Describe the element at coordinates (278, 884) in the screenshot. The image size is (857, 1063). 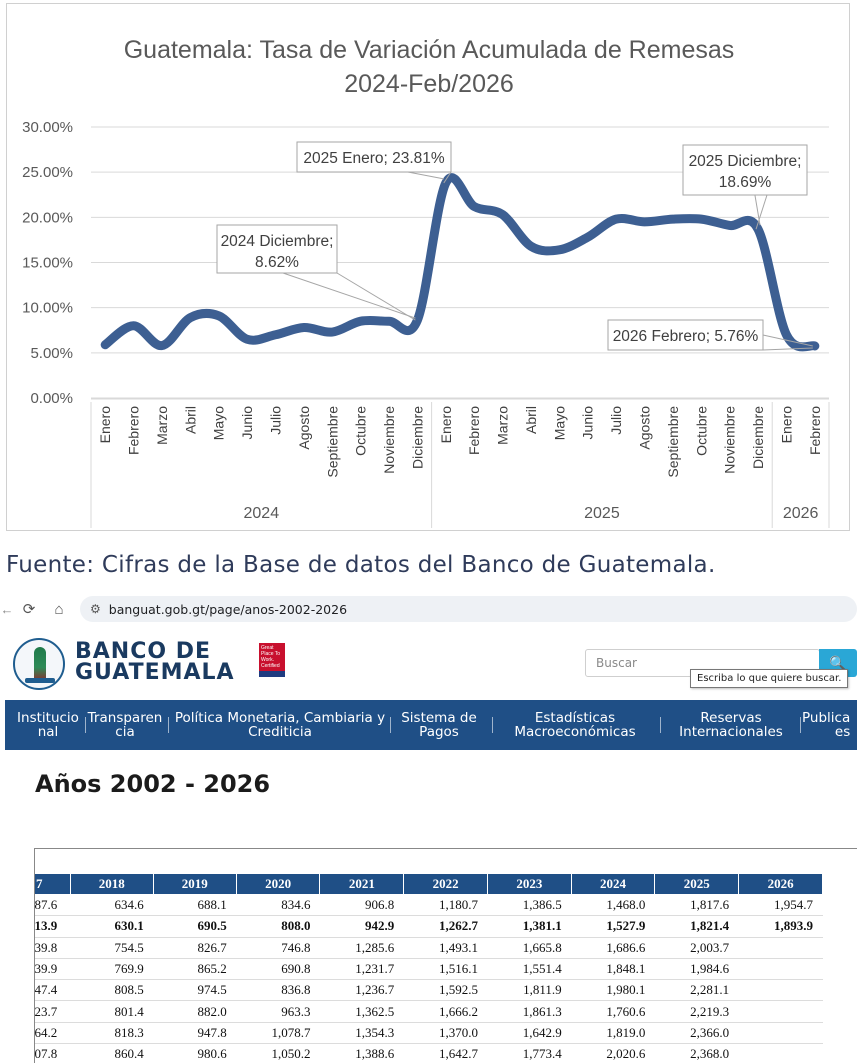
I see `column-header: 2020` at that location.